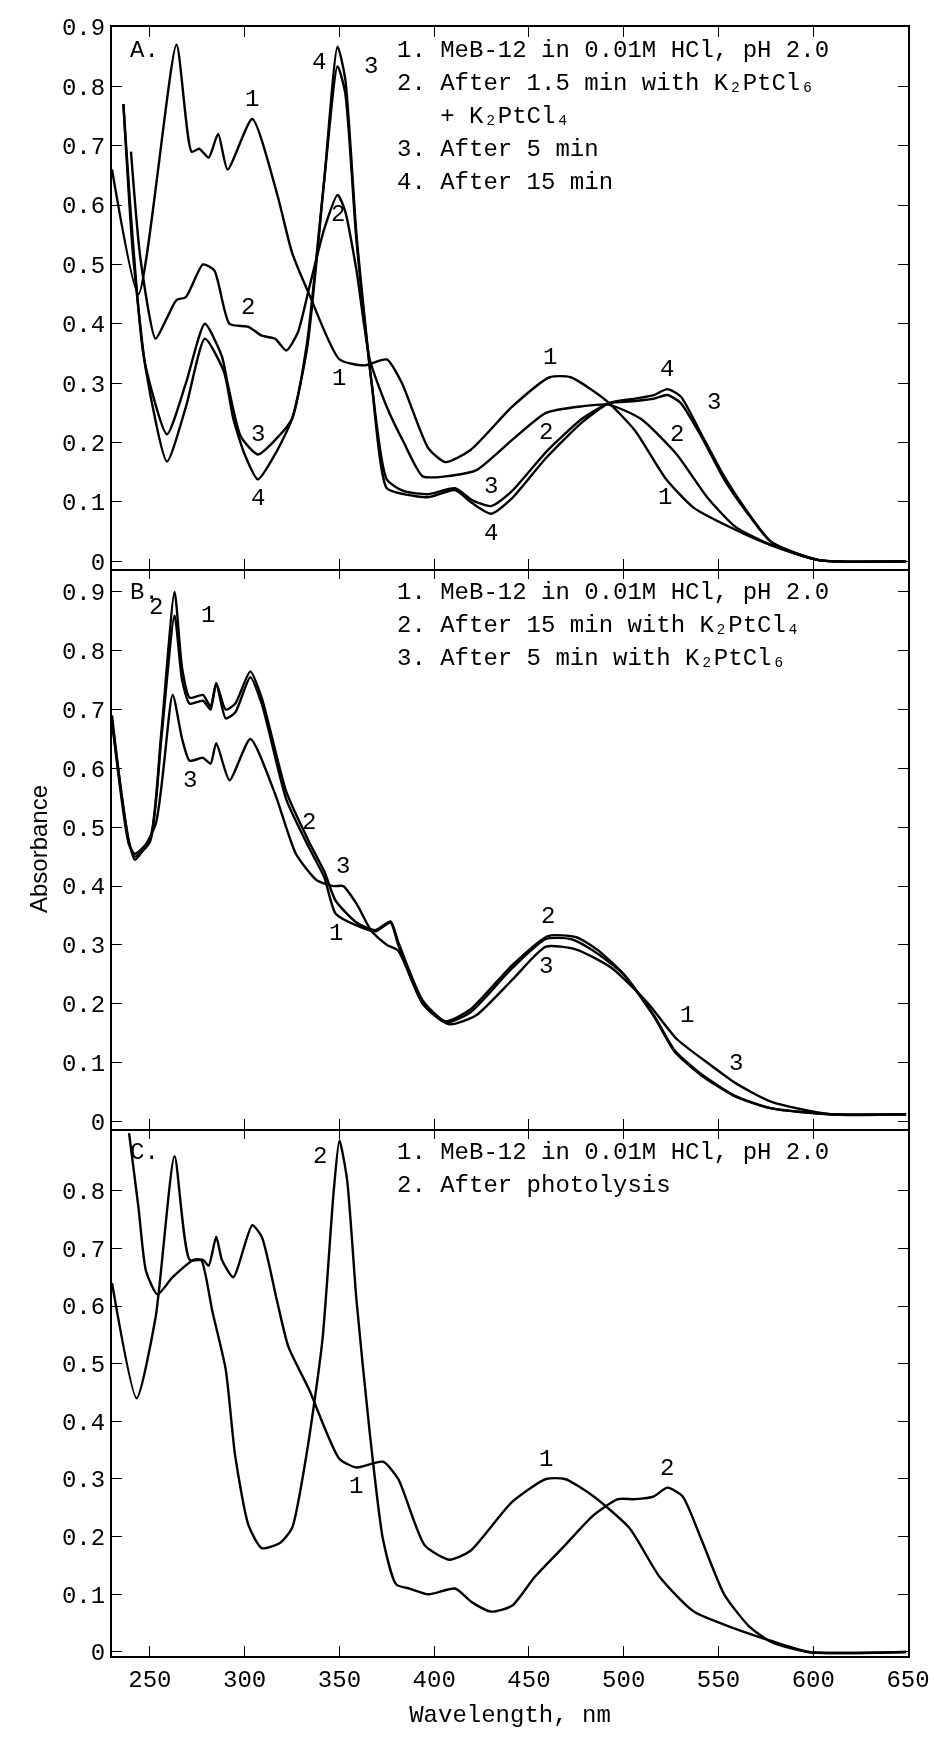 The width and height of the screenshot is (934, 1745). I want to click on x-tick-label: 400, so click(434, 1680).